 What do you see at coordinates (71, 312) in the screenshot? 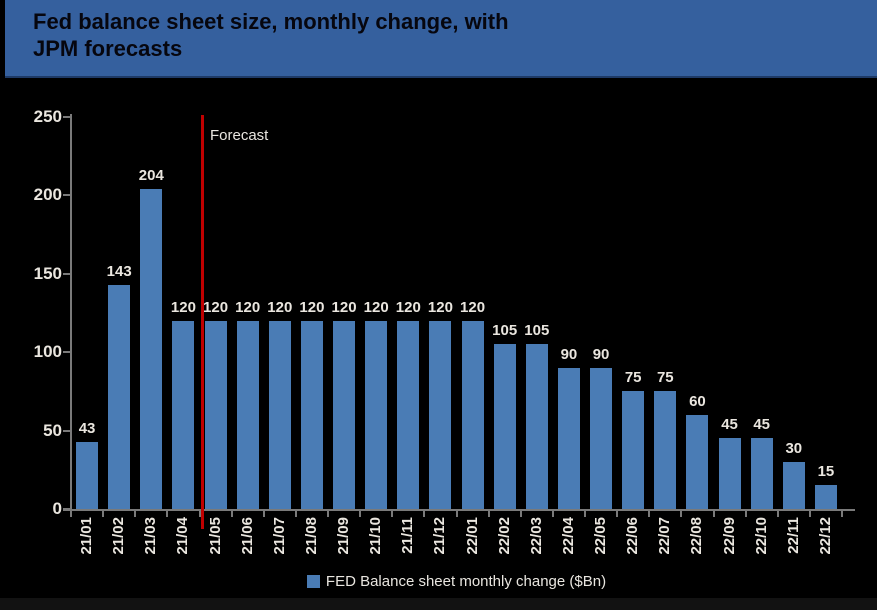
I see `y-axis-line` at bounding box center [71, 312].